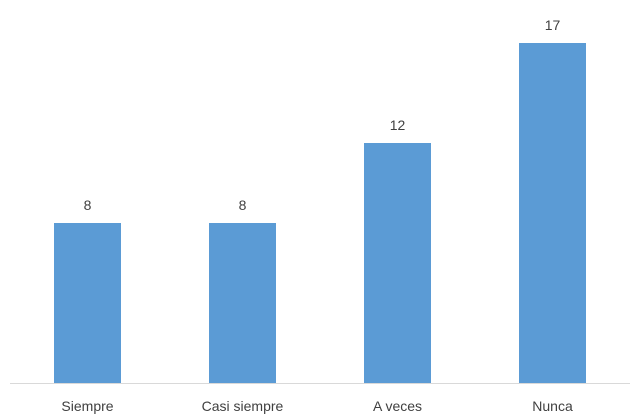 Image resolution: width=630 pixels, height=414 pixels. I want to click on value-label-casi-siempre: 8, so click(243, 205).